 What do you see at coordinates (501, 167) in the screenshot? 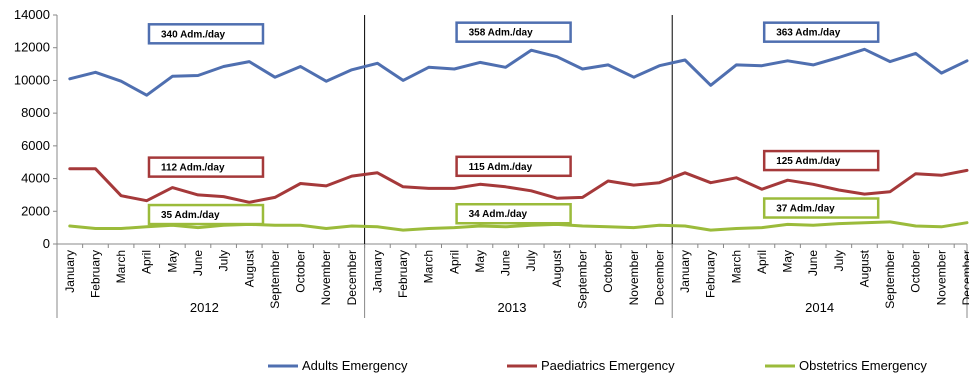
I see `annotation-label: 115 Adm./day` at bounding box center [501, 167].